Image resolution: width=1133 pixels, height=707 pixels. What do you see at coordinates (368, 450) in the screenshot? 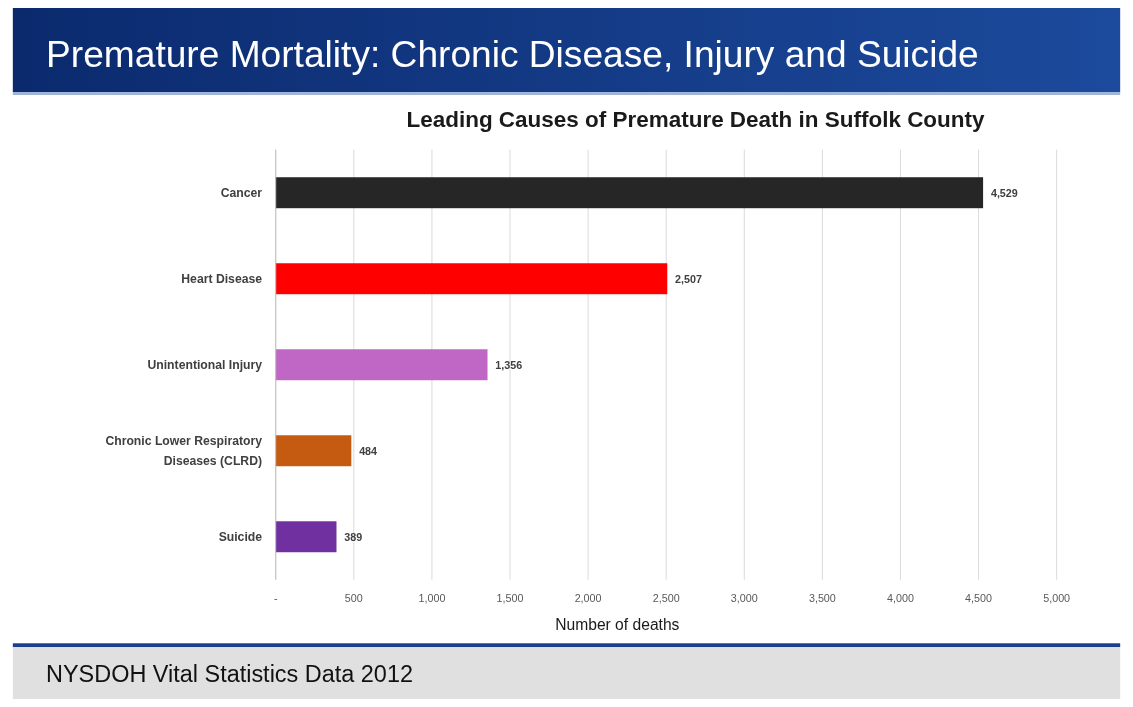
I see `data-label: 484` at bounding box center [368, 450].